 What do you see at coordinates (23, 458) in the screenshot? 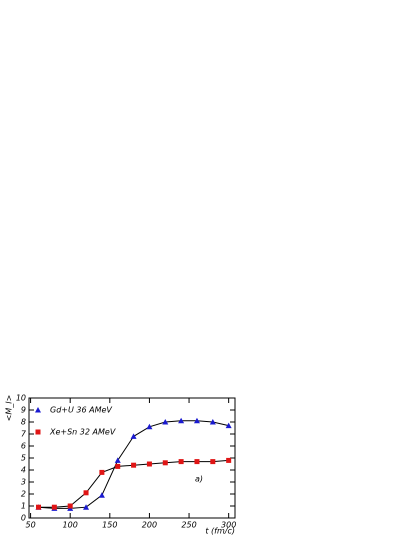
I see `y-tick-label: 5` at bounding box center [23, 458].